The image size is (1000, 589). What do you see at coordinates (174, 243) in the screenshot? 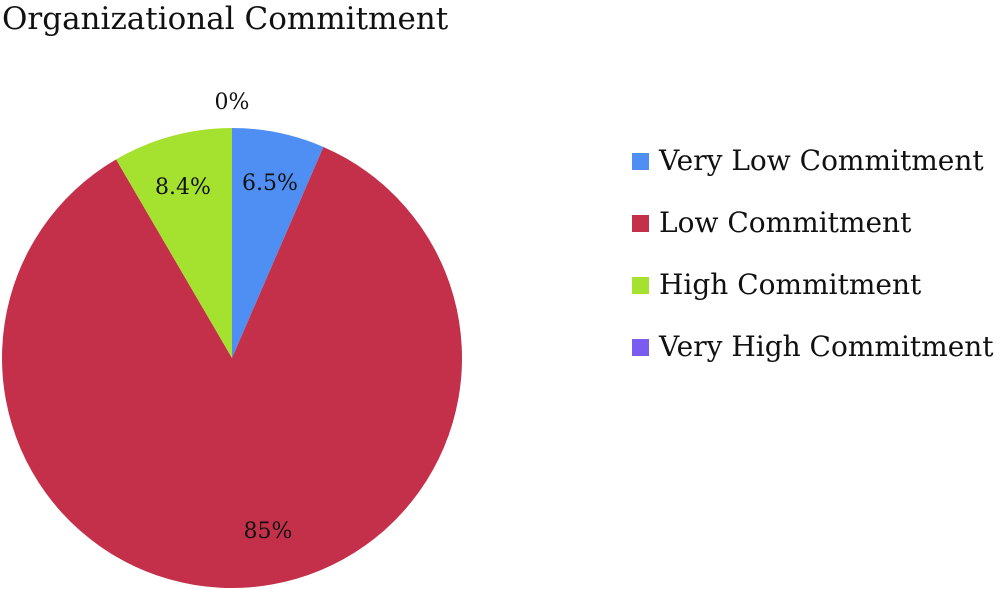
I see `pie-slice-high` at bounding box center [174, 243].